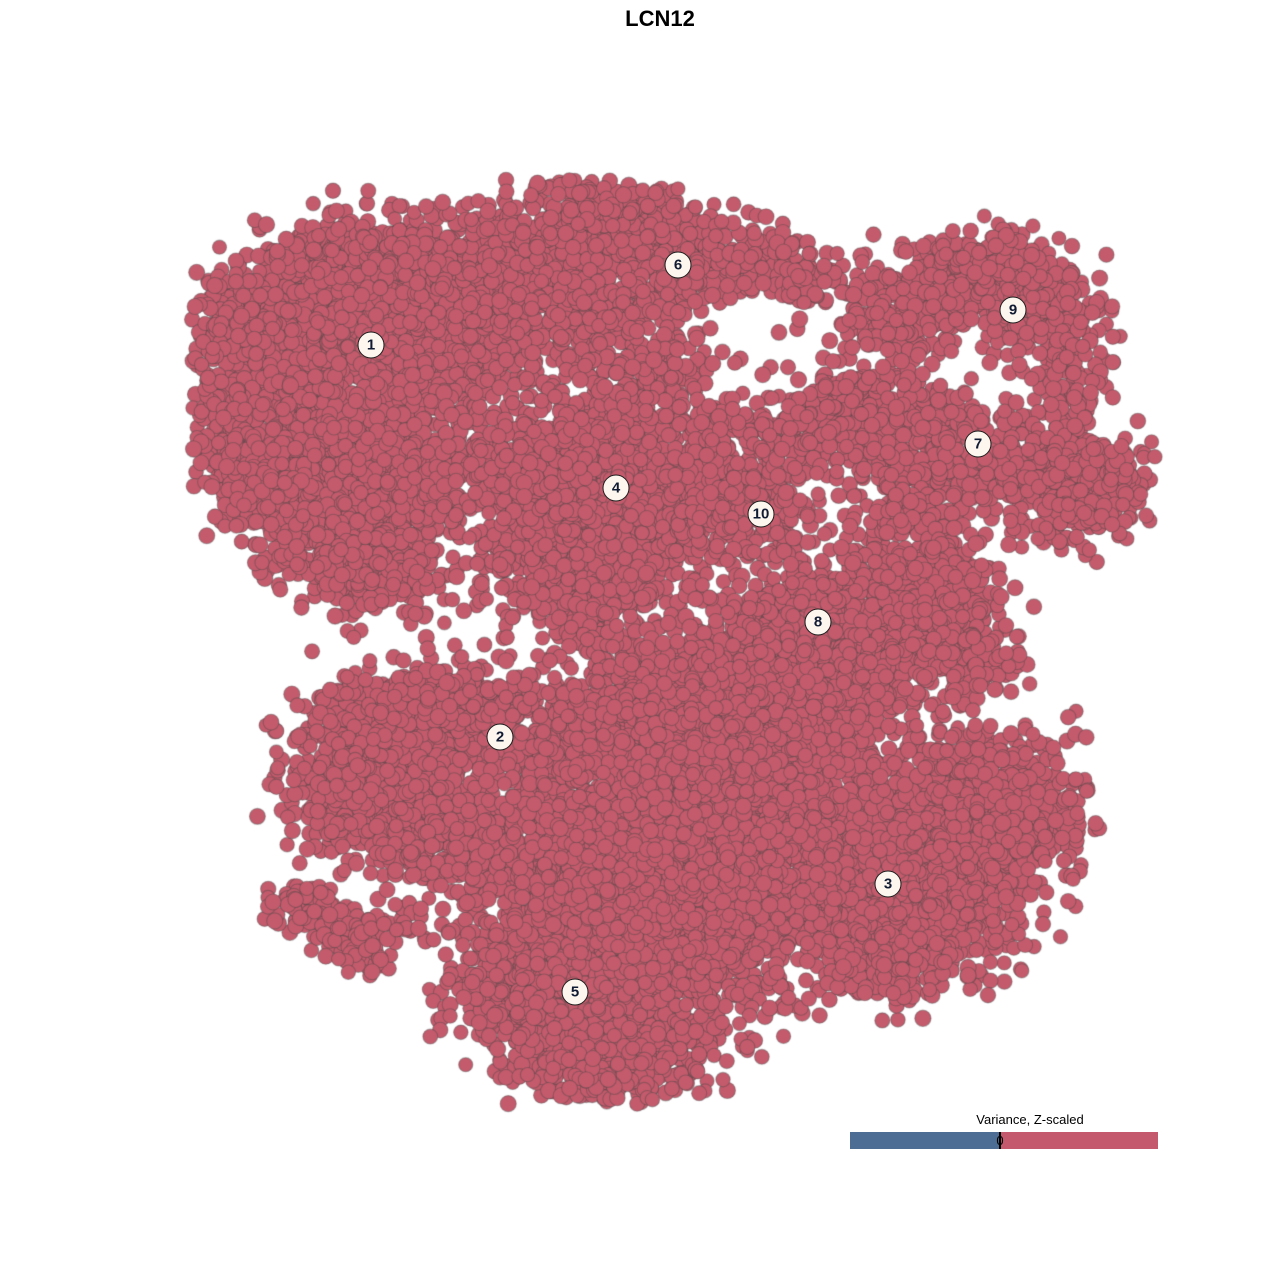 The image size is (1280, 1280). Describe the element at coordinates (1078, 1140) in the screenshot. I see `legend-positive-segment` at that location.